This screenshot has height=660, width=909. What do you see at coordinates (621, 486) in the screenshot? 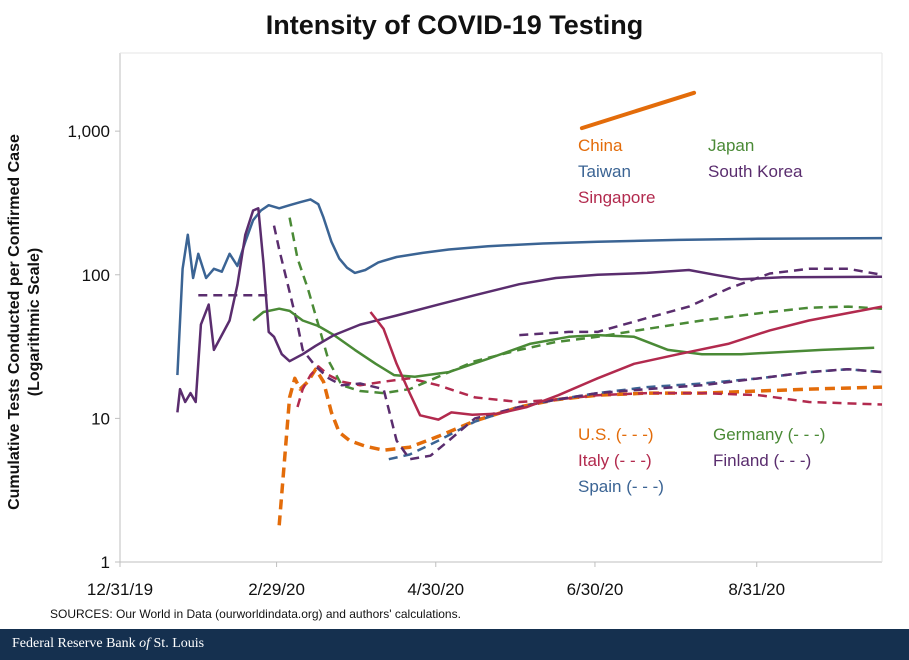
I see `legend-label-spain: Spain (- - -)` at bounding box center [621, 486].